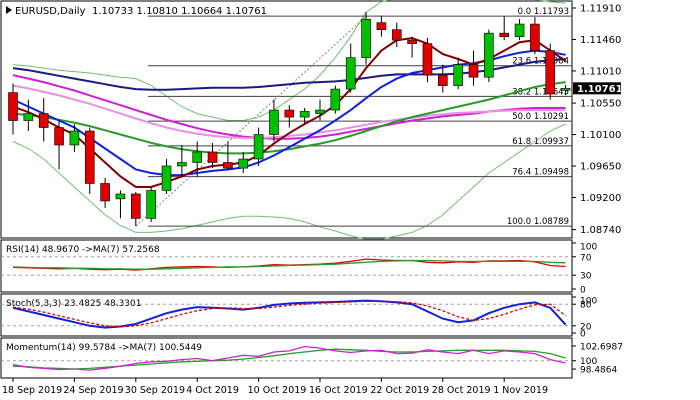 Image resolution: width=700 pixels, height=400 pixels. What do you see at coordinates (286, 315) in the screenshot?
I see `stoch-panel-frame` at bounding box center [286, 315].